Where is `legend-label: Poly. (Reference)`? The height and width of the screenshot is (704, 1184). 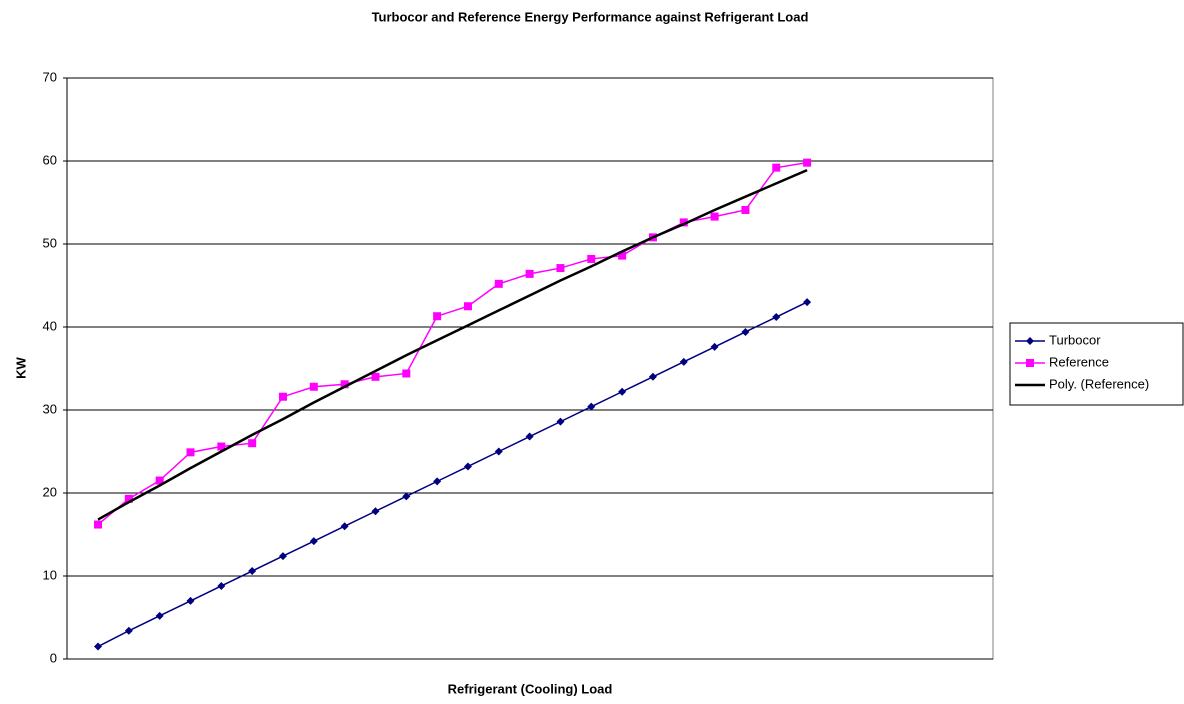
legend-label: Poly. (Reference) is located at coordinates (1099, 383).